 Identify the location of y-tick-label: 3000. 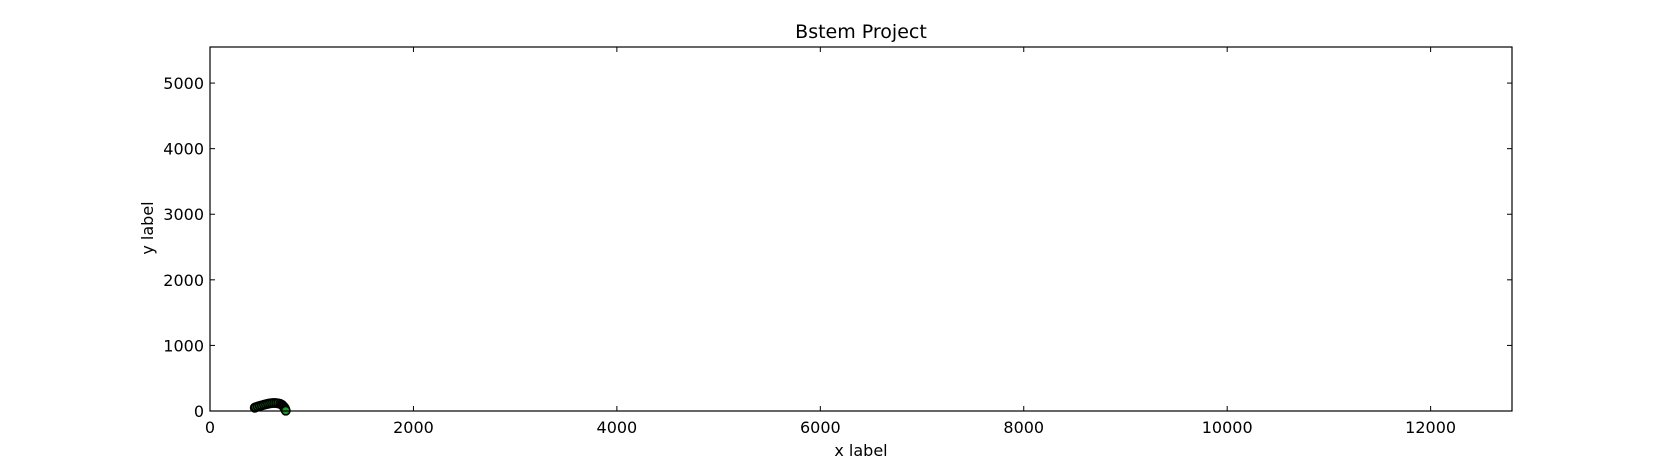
(183, 214).